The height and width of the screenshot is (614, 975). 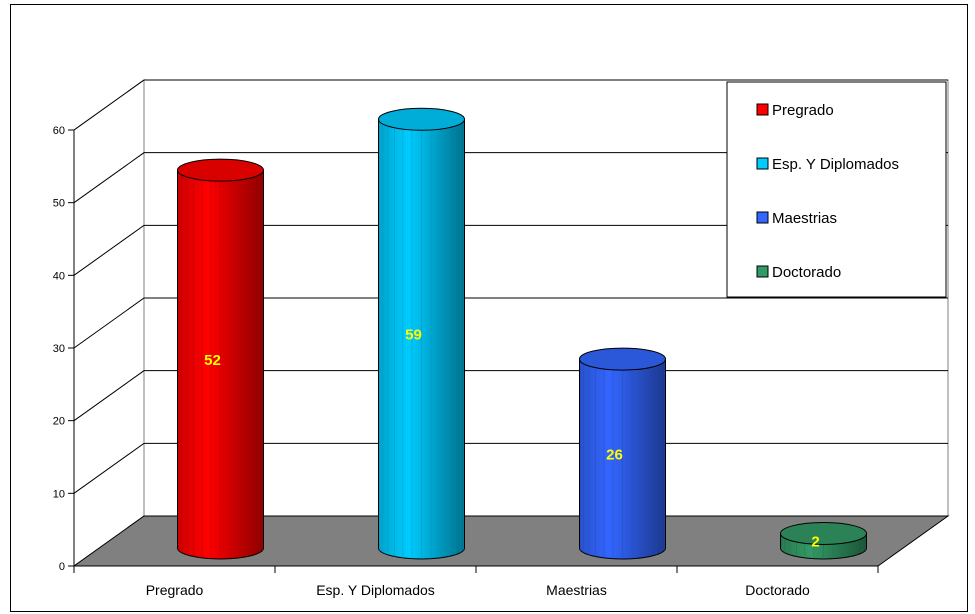 I want to click on data-label: 59, so click(x=413, y=335).